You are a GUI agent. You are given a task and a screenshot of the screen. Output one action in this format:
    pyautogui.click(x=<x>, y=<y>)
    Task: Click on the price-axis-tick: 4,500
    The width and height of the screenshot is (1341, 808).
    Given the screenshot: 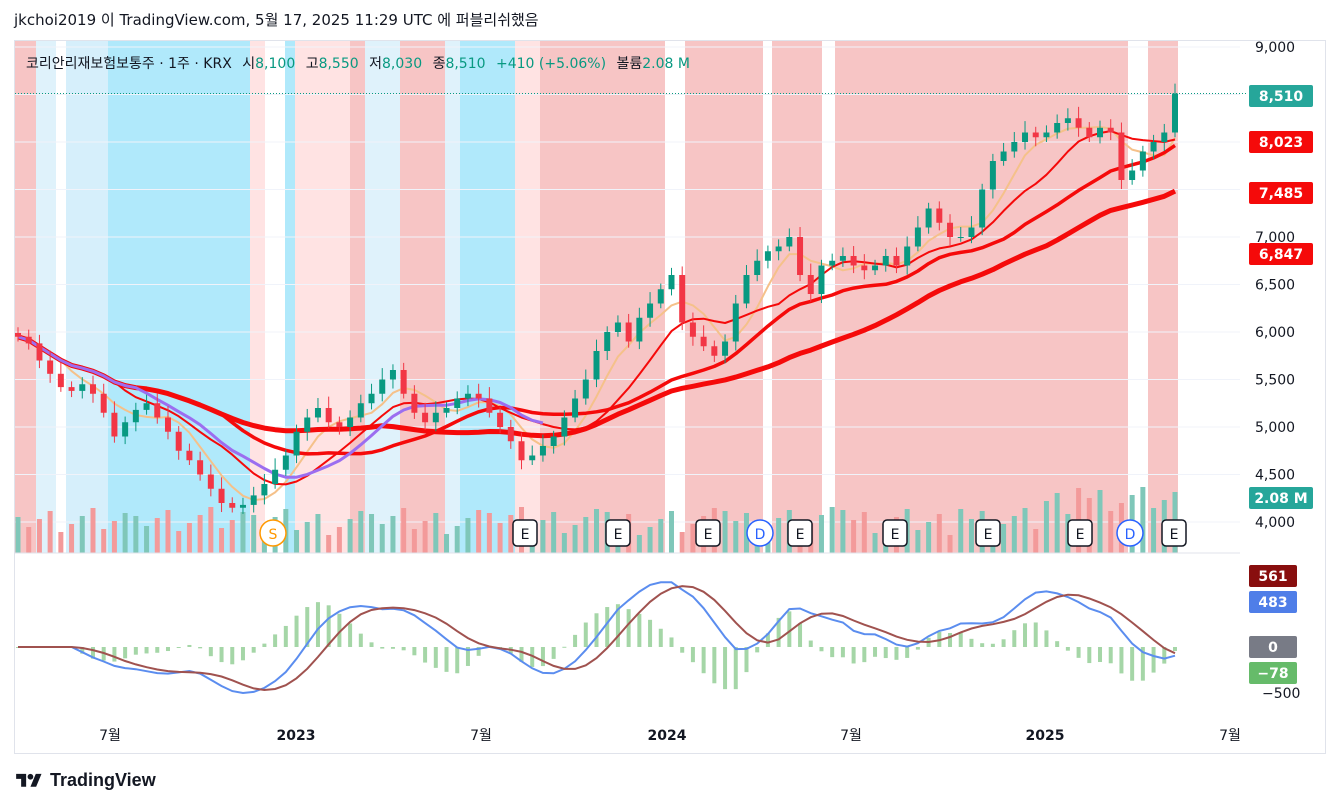 What is the action you would take?
    pyautogui.click(x=1275, y=476)
    